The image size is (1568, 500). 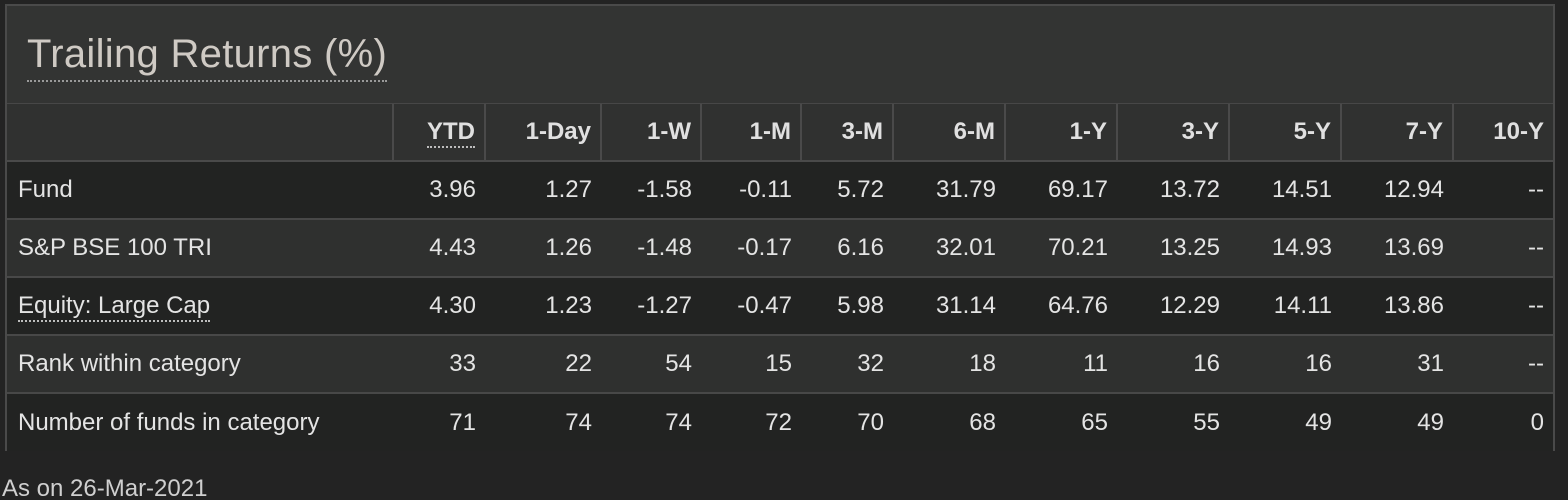 What do you see at coordinates (664, 189) in the screenshot?
I see `table-cell: -1.58` at bounding box center [664, 189].